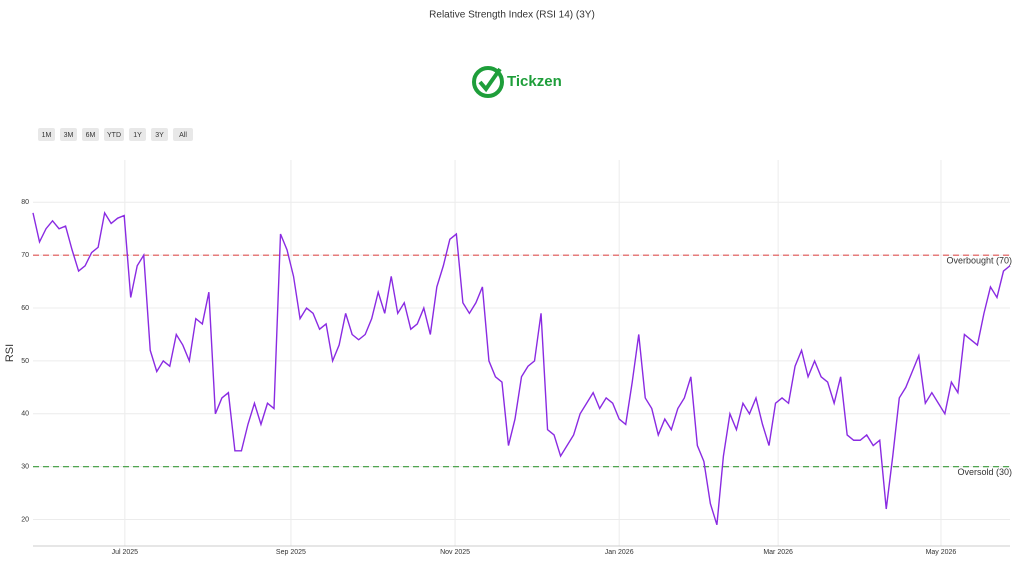 This screenshot has height=581, width=1024. I want to click on x-tick-label: Jan 2026, so click(619, 552).